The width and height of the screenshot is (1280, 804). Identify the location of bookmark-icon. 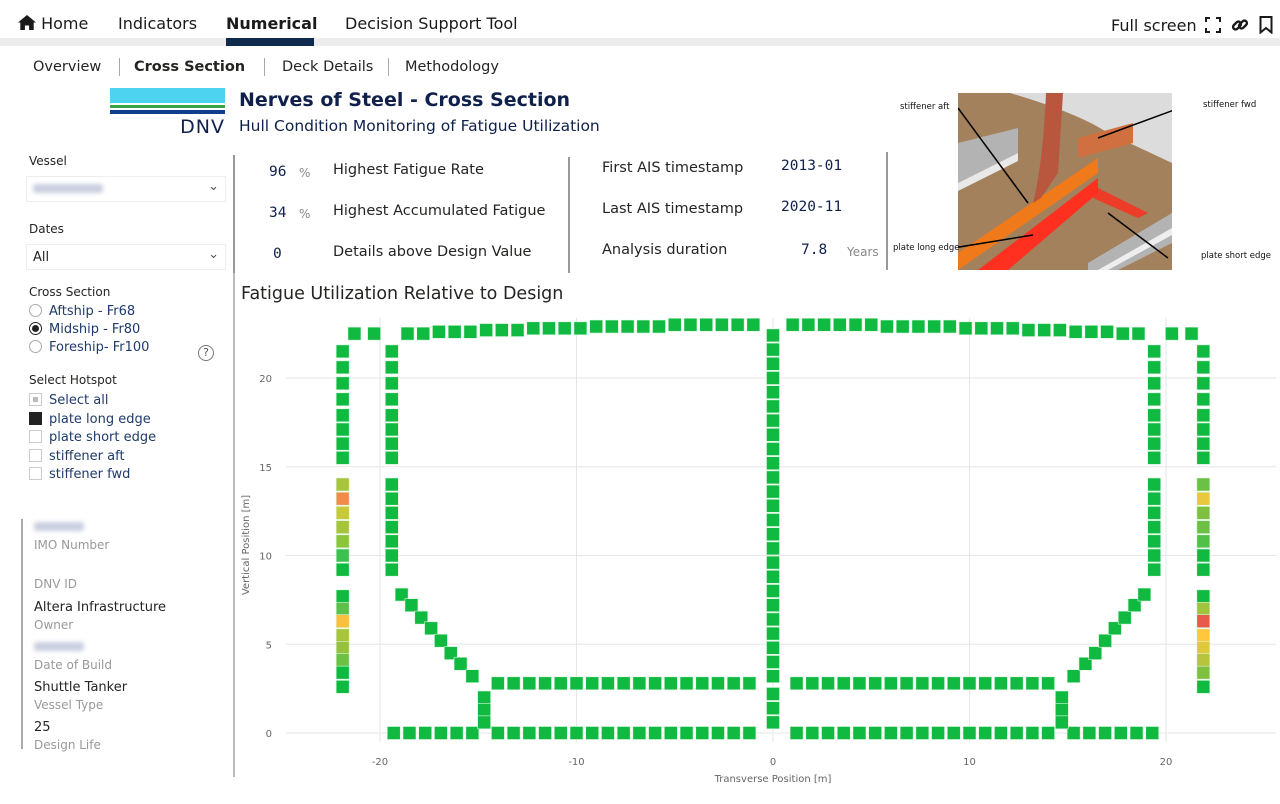
(1266, 25).